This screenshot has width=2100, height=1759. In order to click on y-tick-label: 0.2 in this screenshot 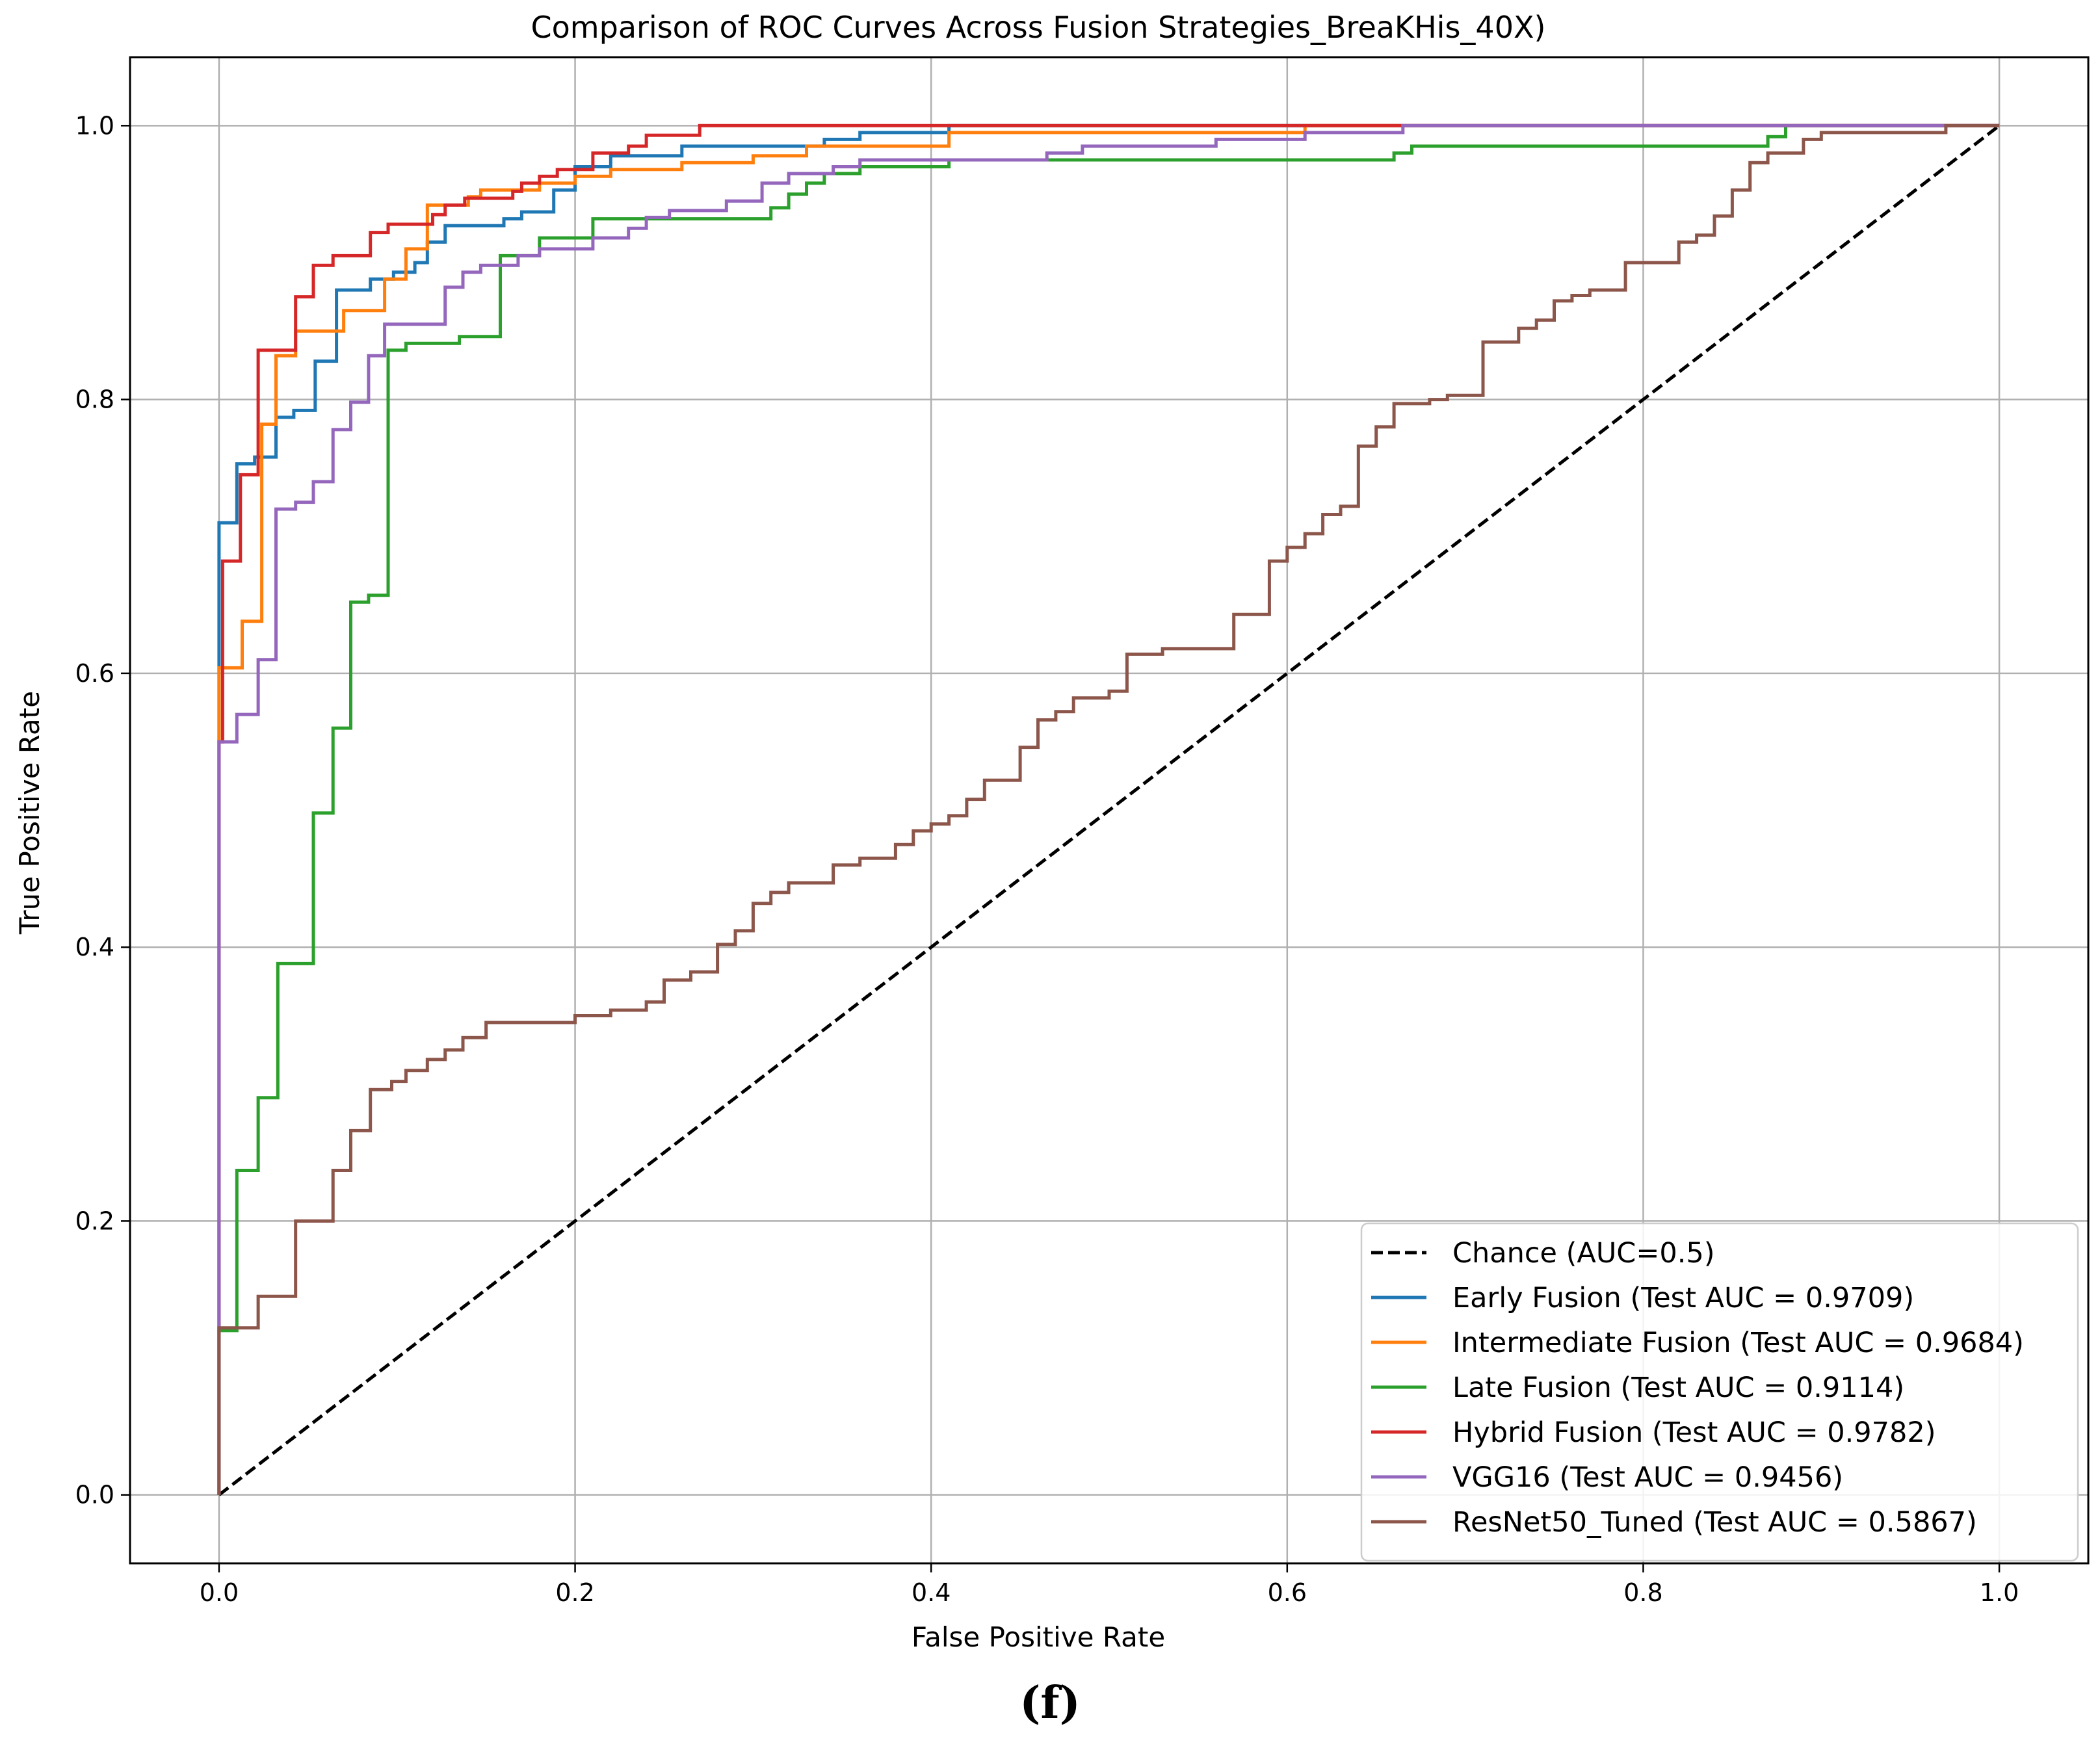, I will do `click(94, 1220)`.